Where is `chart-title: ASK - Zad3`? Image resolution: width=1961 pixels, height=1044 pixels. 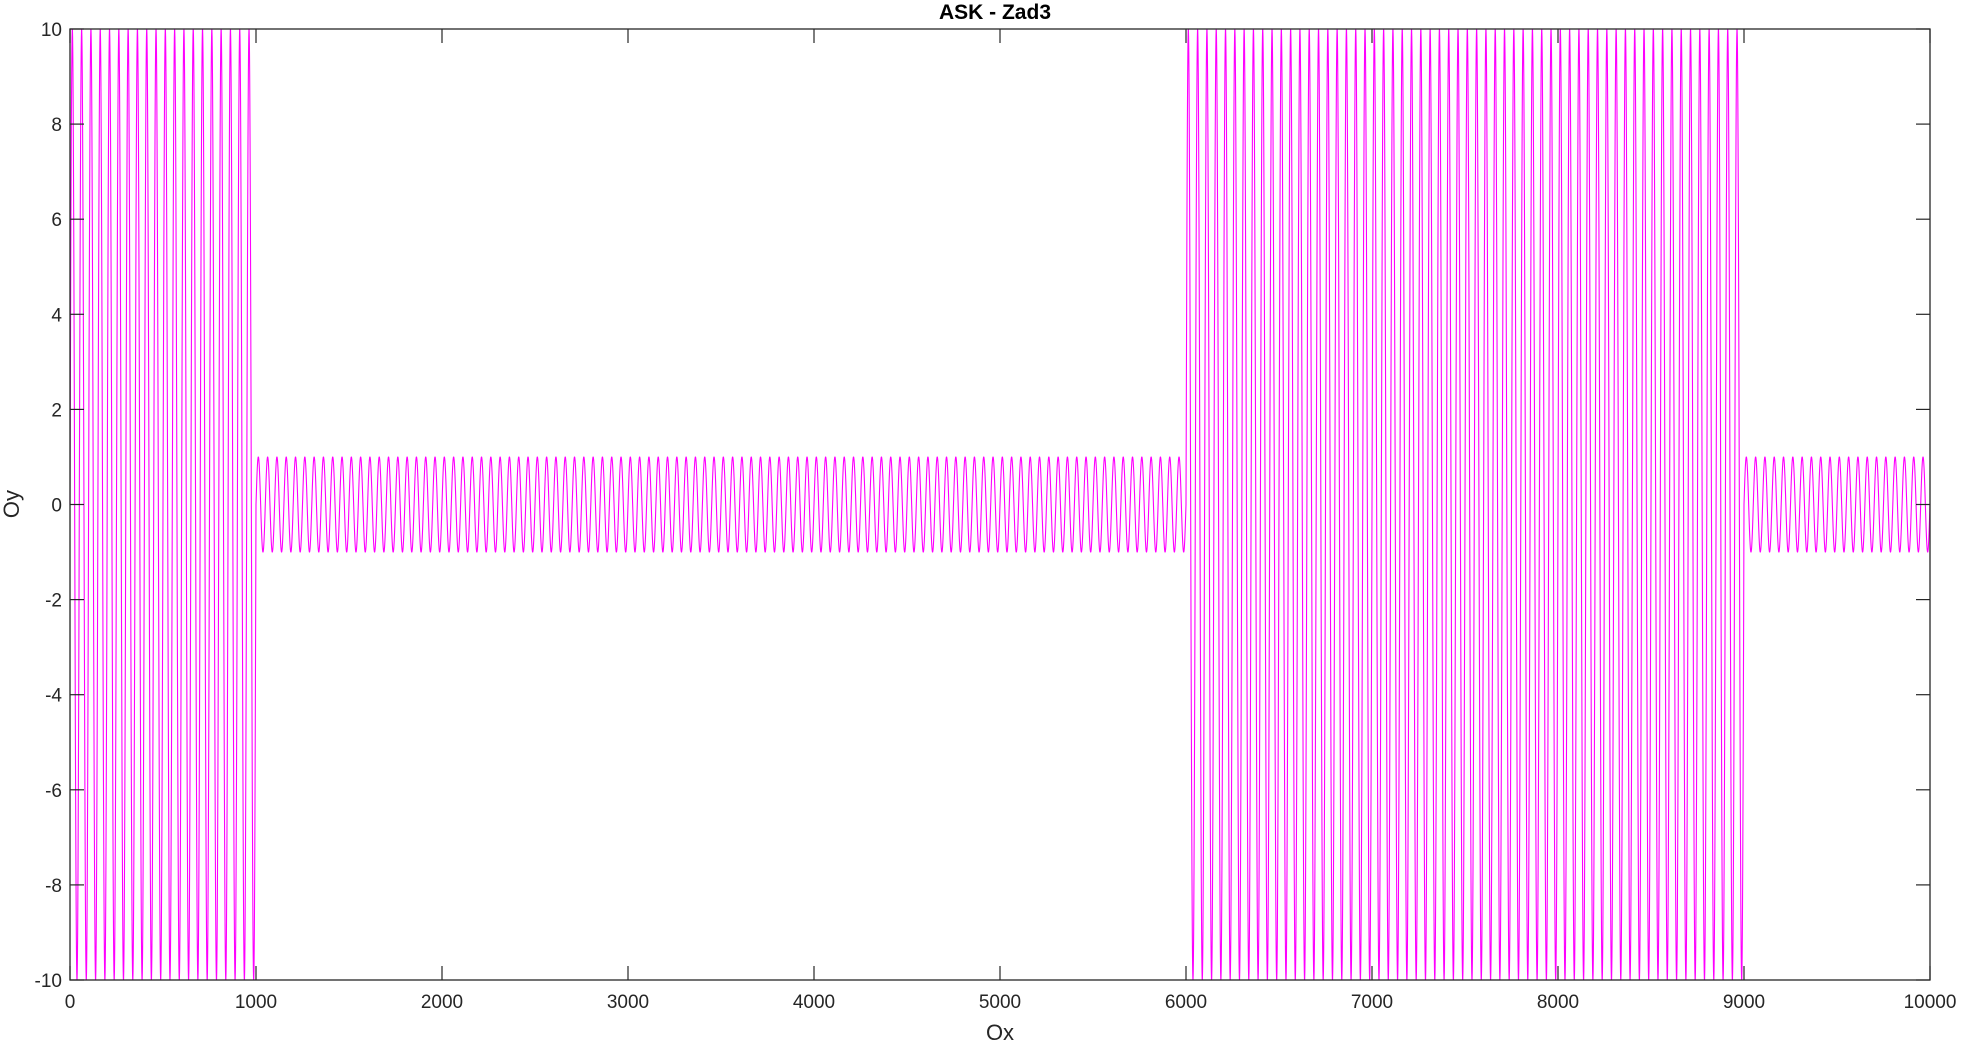 chart-title: ASK - Zad3 is located at coordinates (995, 12).